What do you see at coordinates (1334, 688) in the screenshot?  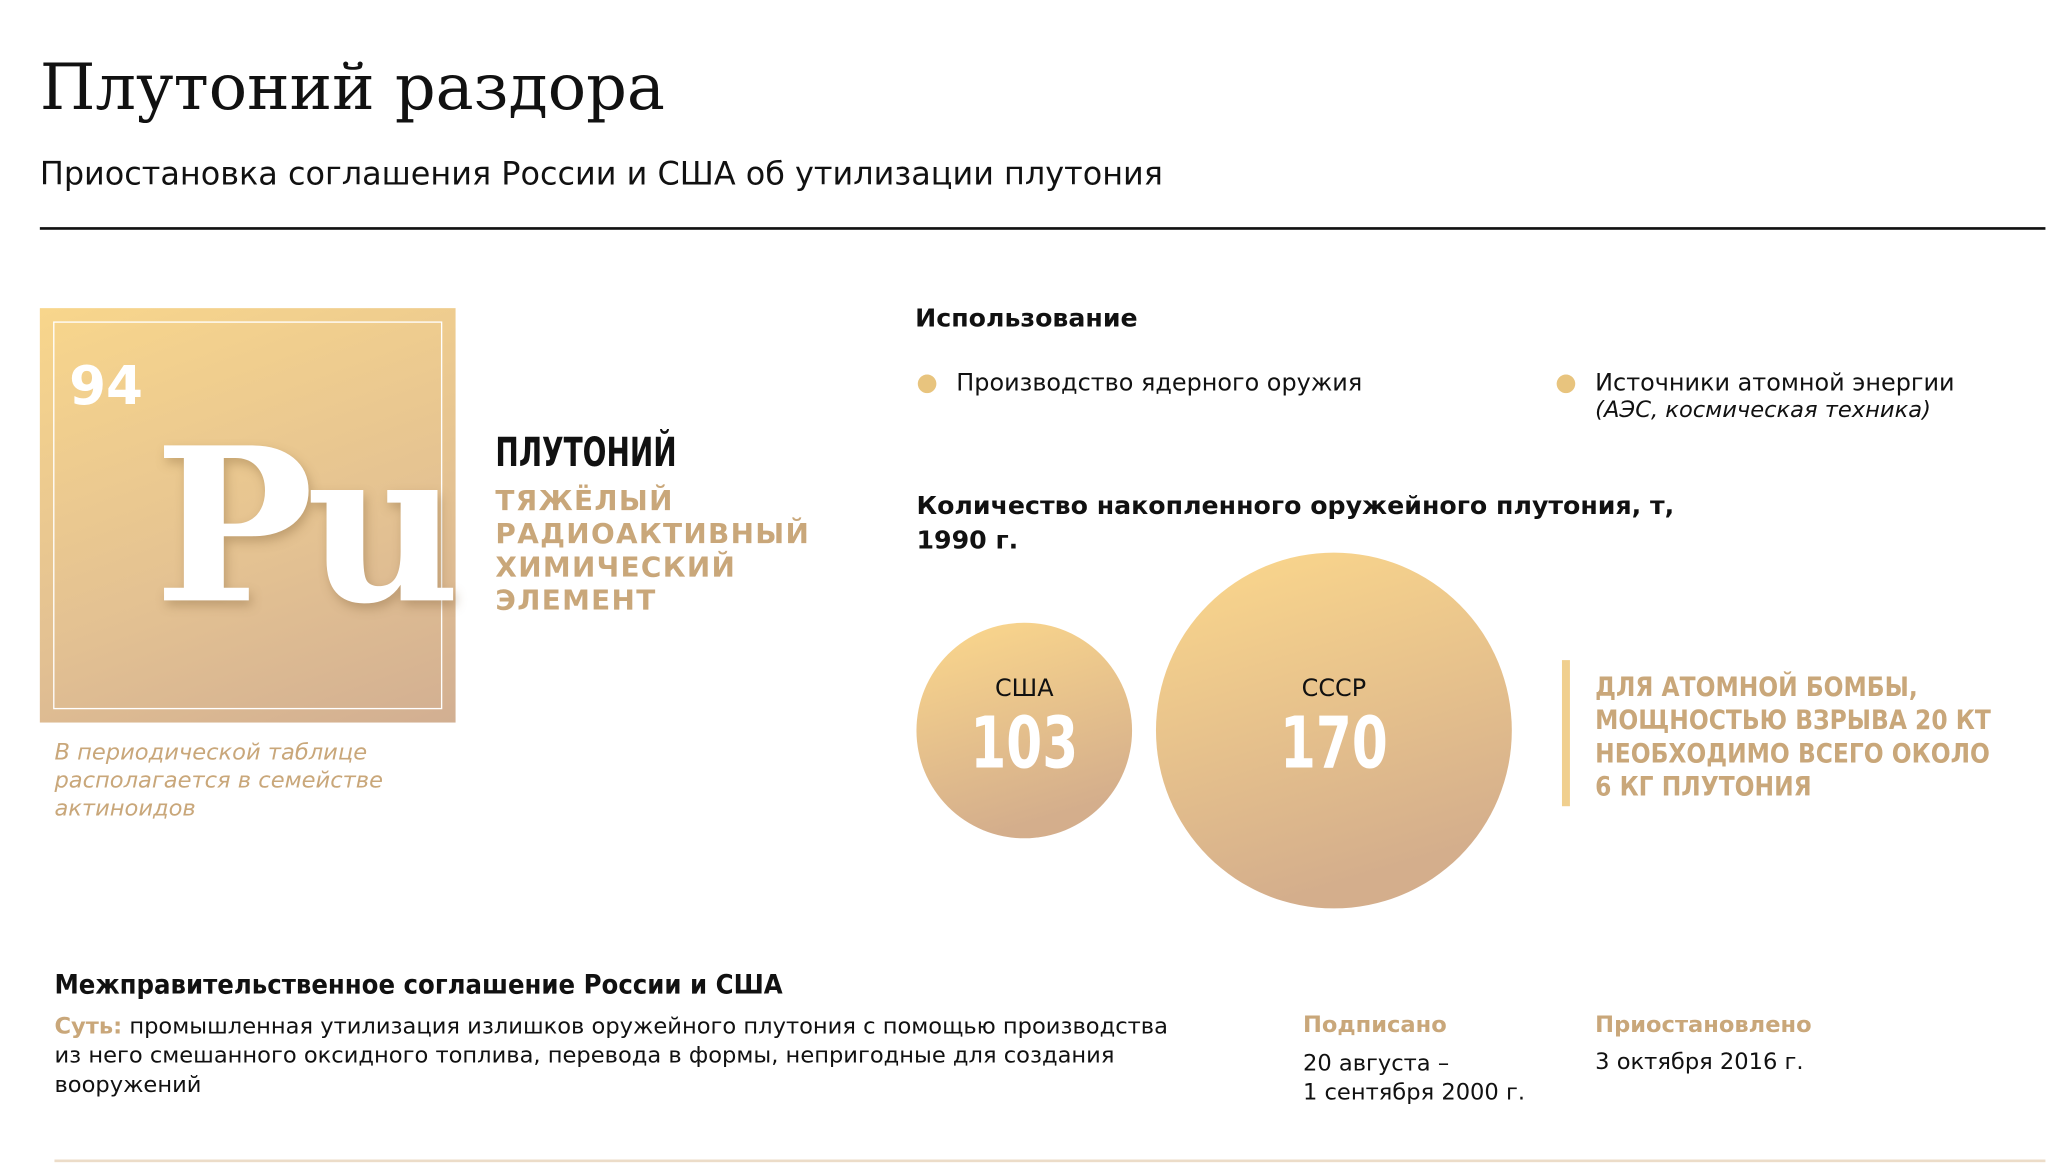 I see `bubble-label: СССР` at bounding box center [1334, 688].